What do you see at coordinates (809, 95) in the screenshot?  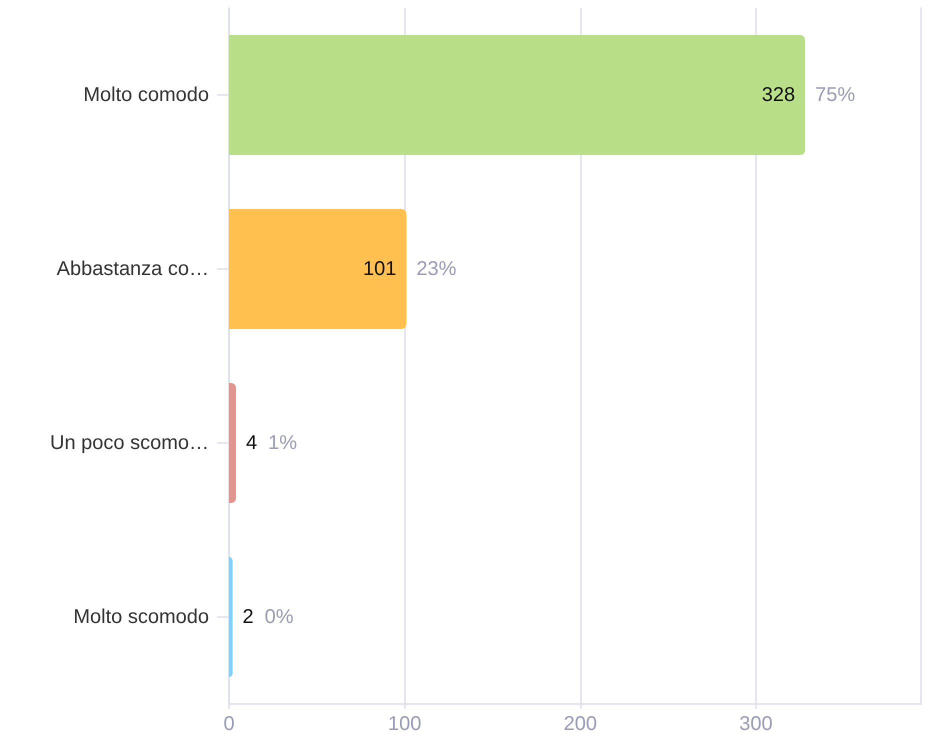 I see `data-label: 328 75%` at bounding box center [809, 95].